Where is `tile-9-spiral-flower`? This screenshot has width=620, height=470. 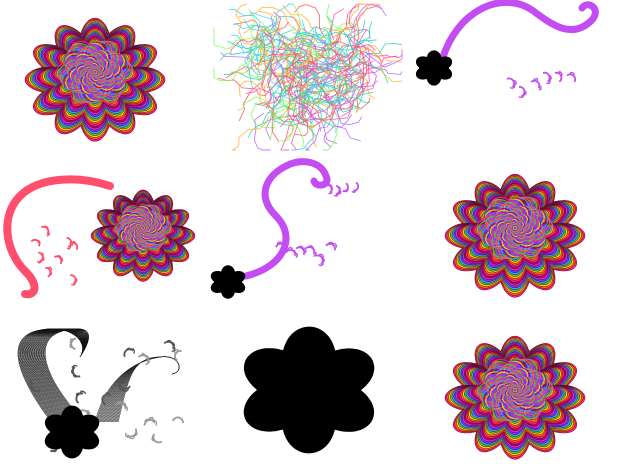
tile-9-spiral-flower is located at coordinates (515, 390).